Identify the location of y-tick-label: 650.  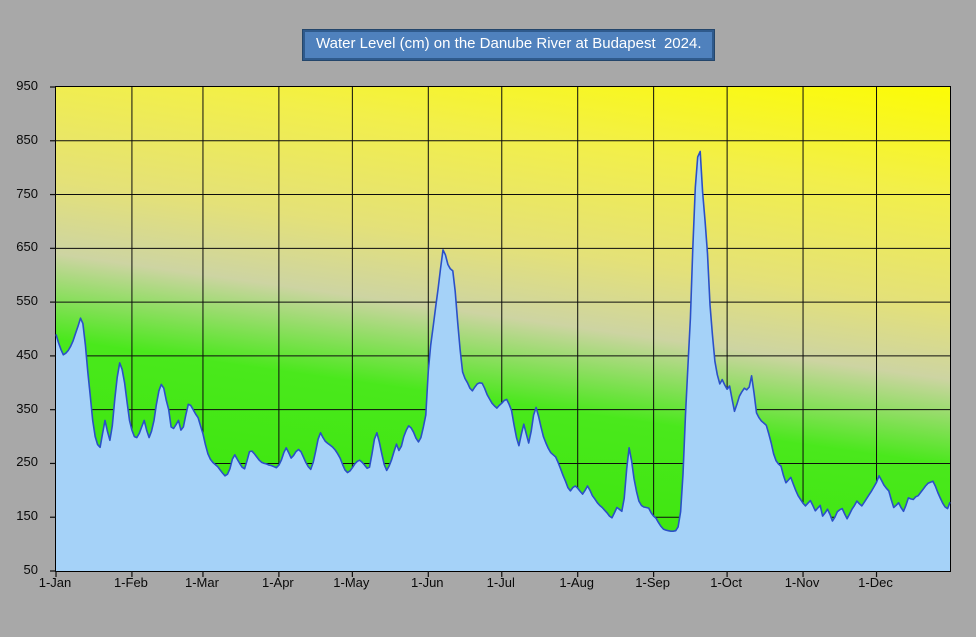
(27, 247).